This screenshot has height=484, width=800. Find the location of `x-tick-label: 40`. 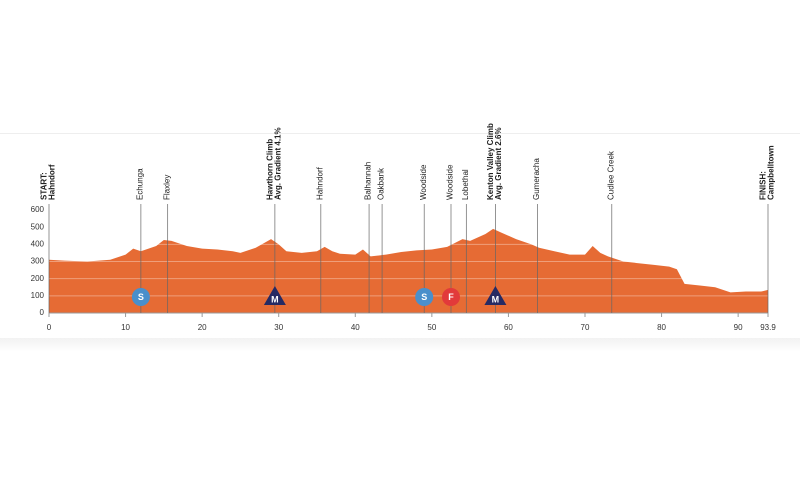

x-tick-label: 40 is located at coordinates (355, 327).